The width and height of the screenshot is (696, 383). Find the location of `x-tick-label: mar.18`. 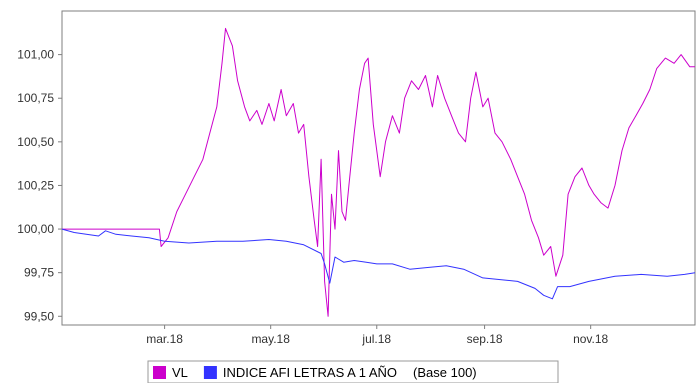

x-tick-label: mar.18 is located at coordinates (164, 339).